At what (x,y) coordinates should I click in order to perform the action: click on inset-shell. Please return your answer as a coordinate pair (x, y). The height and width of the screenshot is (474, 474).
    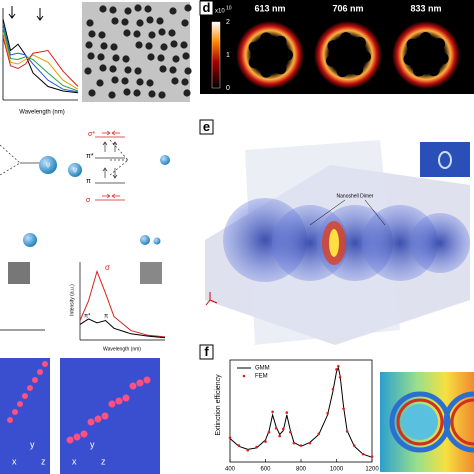
    Looking at the image, I should click on (445, 160).